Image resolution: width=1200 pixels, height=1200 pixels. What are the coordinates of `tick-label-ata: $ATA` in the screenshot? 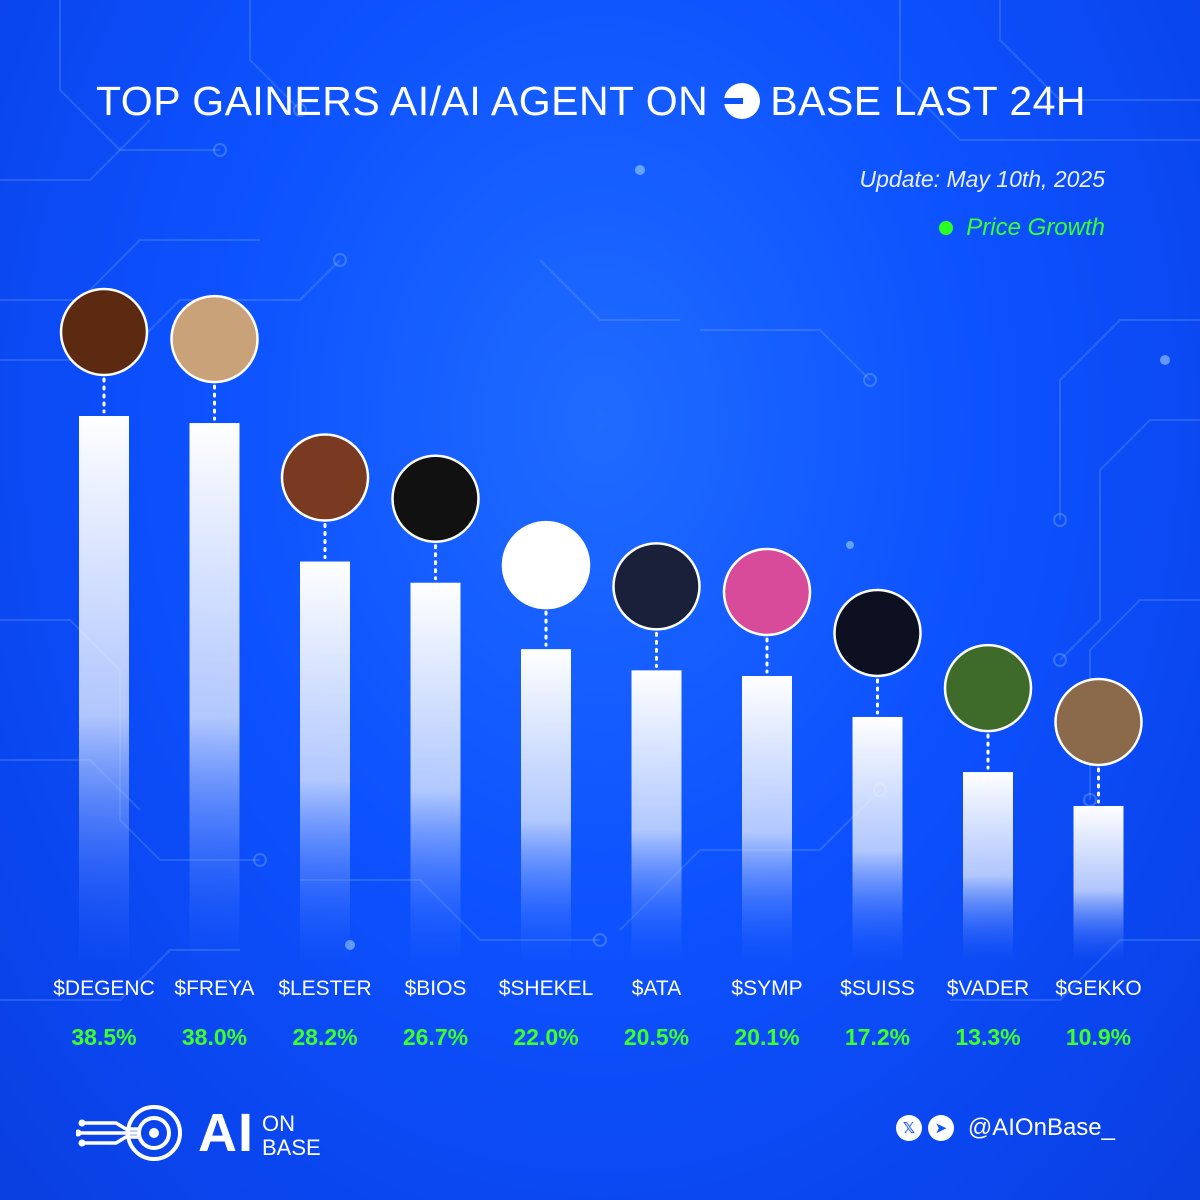 It's located at (656, 988).